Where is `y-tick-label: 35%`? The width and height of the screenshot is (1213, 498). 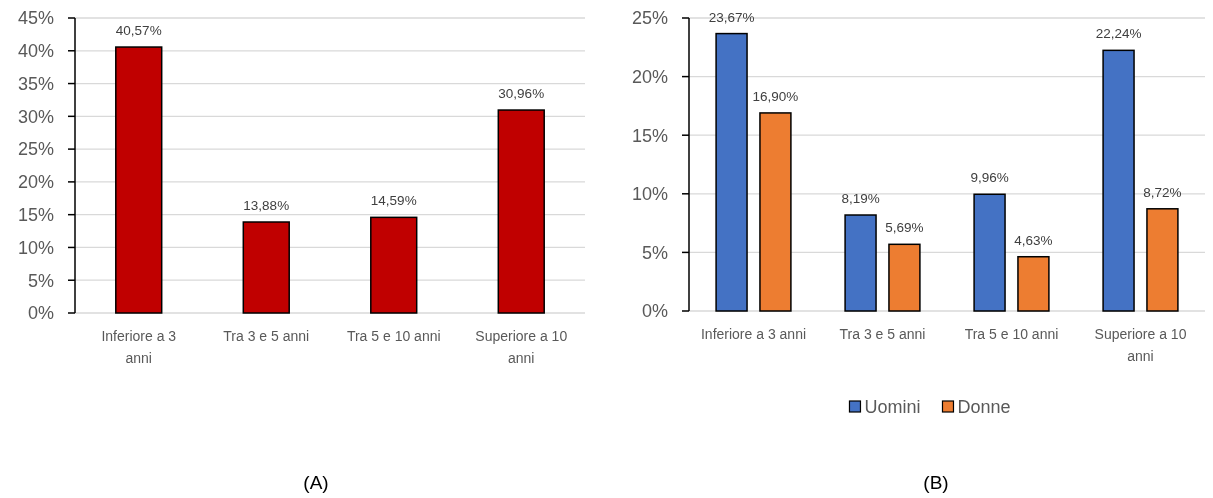
y-tick-label: 35% is located at coordinates (35, 83).